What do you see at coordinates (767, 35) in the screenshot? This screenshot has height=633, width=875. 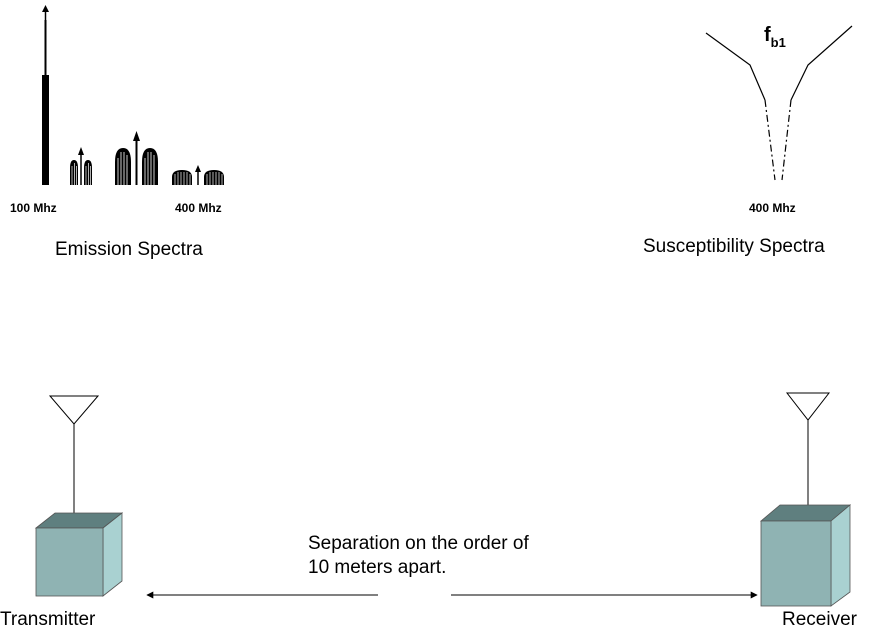 I see `susceptibility-symbol-main: f` at bounding box center [767, 35].